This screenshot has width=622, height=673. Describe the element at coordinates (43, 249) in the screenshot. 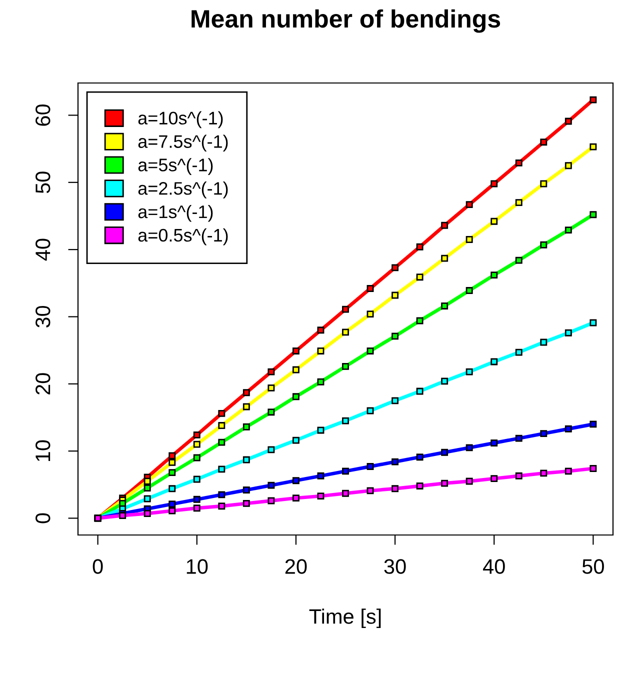

I see `y-tick-label: 40` at that location.